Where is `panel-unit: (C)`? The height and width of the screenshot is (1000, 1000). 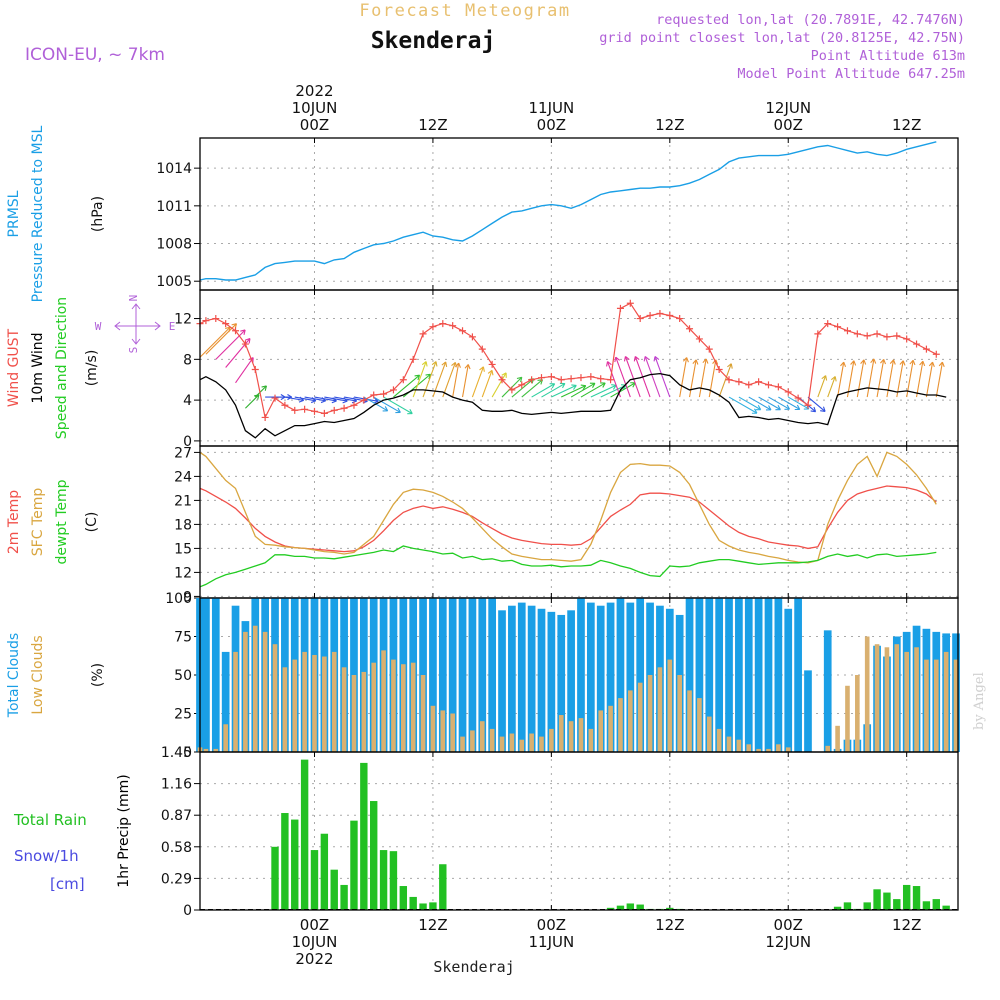 panel-unit: (C) is located at coordinates (92, 522).